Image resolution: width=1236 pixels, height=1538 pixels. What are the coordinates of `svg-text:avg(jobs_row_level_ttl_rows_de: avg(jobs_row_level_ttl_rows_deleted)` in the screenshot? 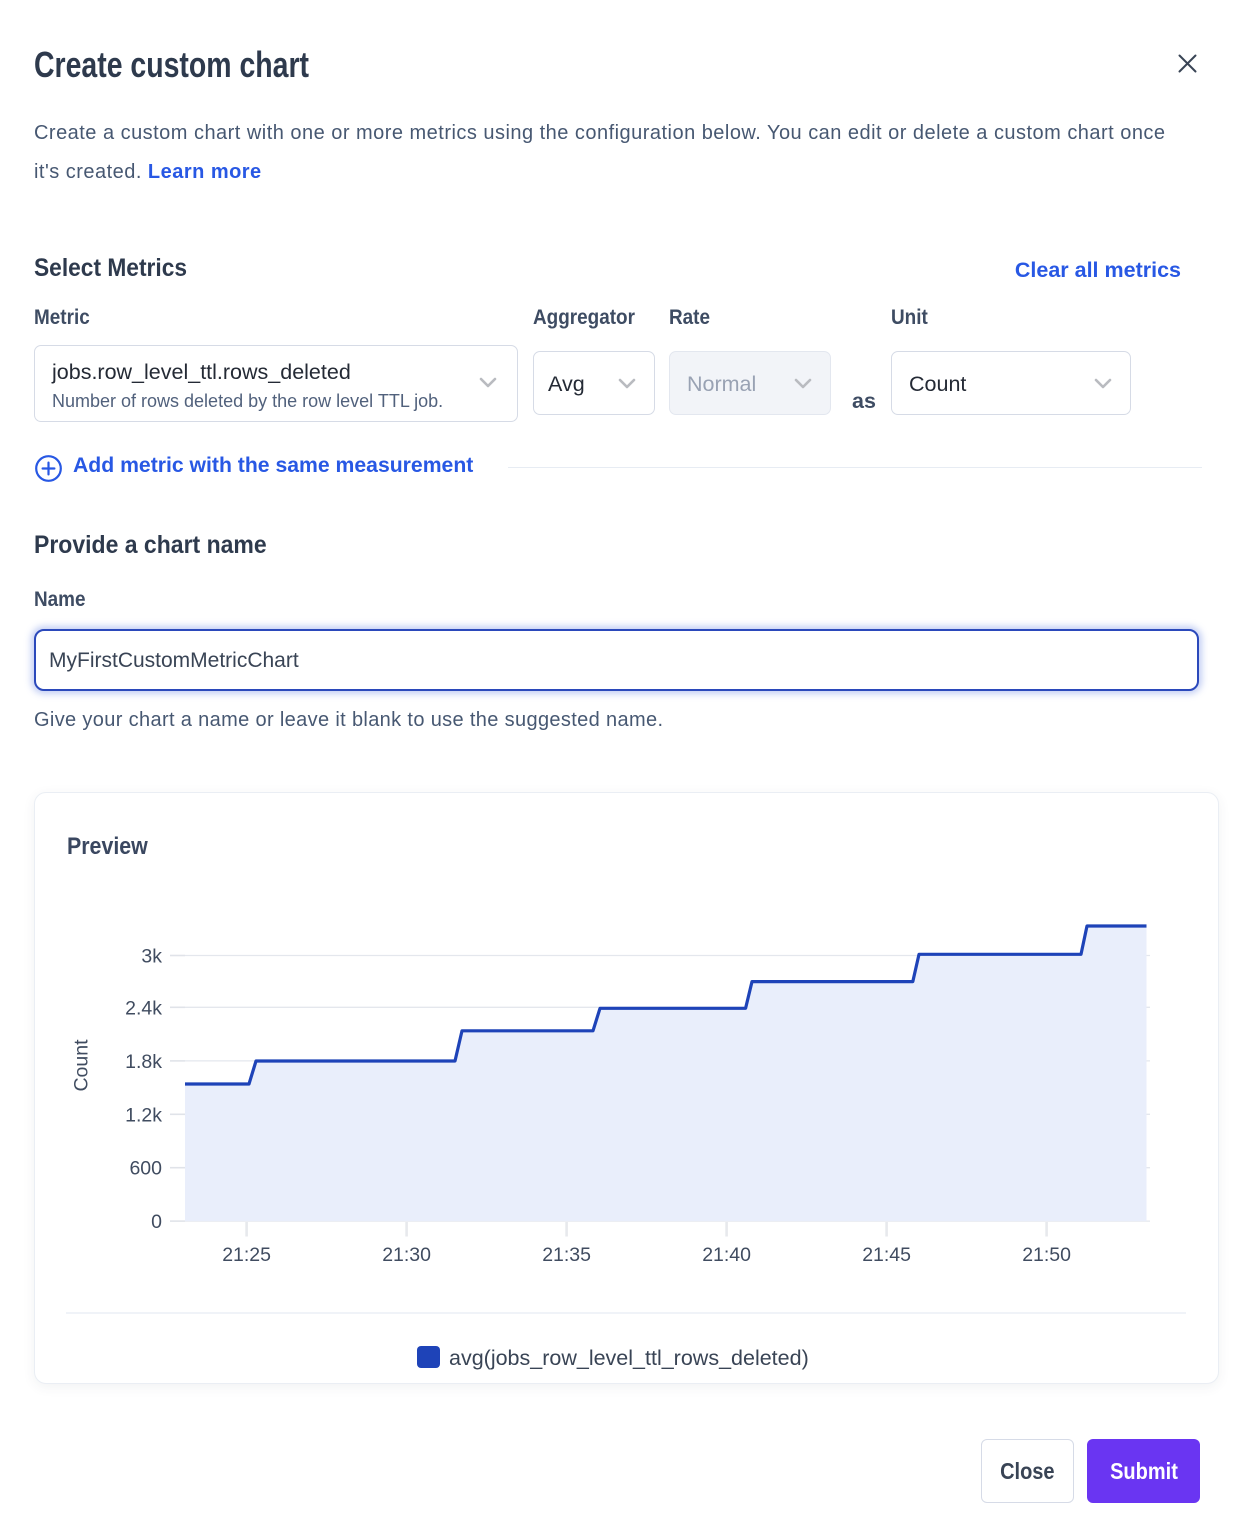 It's located at (629, 1358).